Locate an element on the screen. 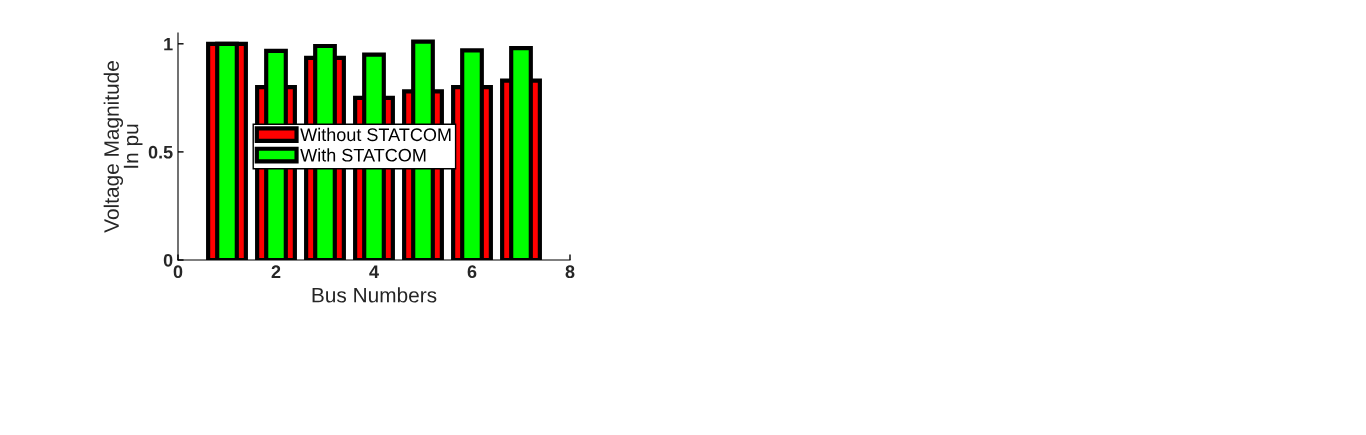 Image resolution: width=1366 pixels, height=435 pixels. x-tick-label: 8 is located at coordinates (570, 272).